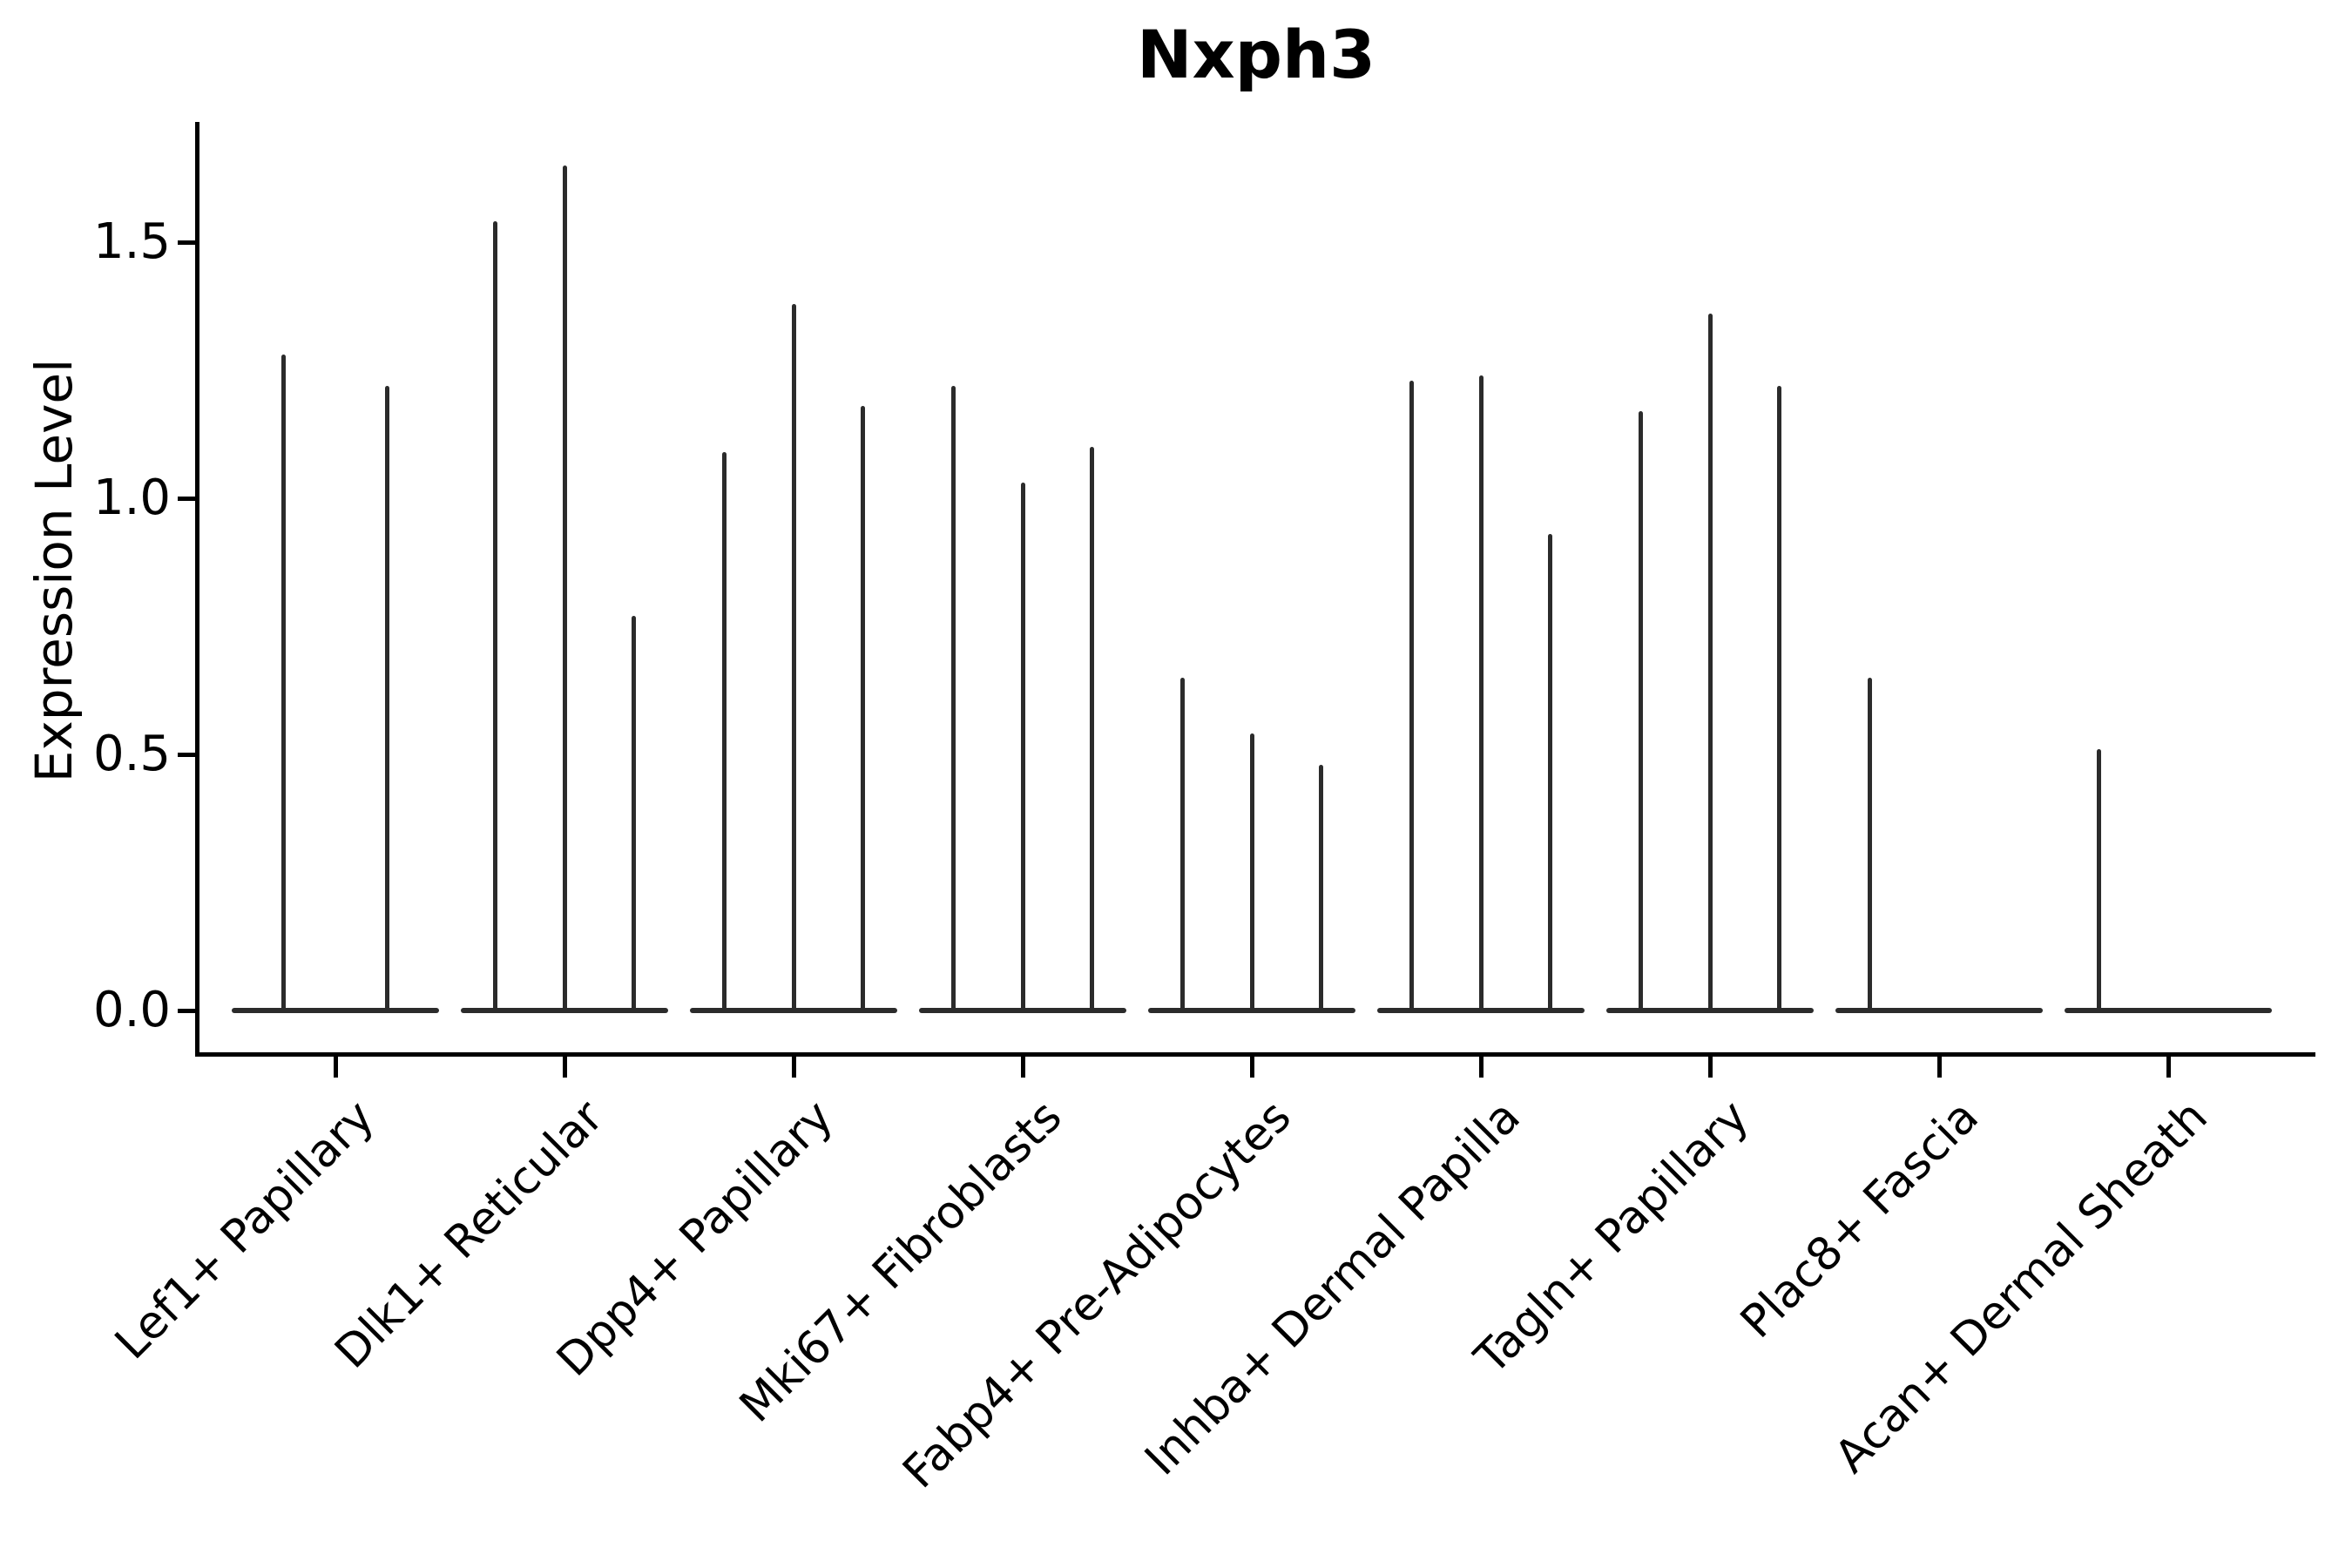 The height and width of the screenshot is (1568, 2352). What do you see at coordinates (1255, 54) in the screenshot?
I see `chart-title: Nxph3` at bounding box center [1255, 54].